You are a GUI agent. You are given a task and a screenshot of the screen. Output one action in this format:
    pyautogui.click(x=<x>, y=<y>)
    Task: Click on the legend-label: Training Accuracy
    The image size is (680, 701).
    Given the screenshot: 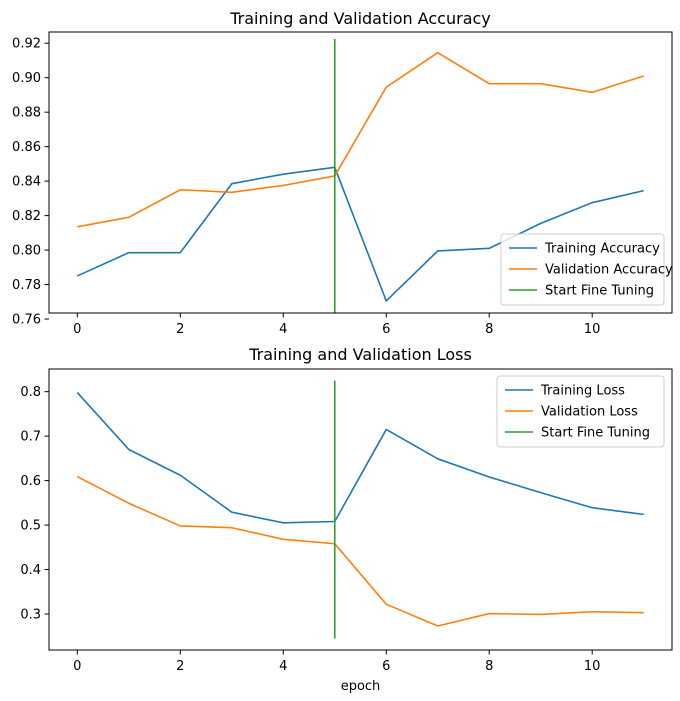 What is the action you would take?
    pyautogui.click(x=602, y=249)
    